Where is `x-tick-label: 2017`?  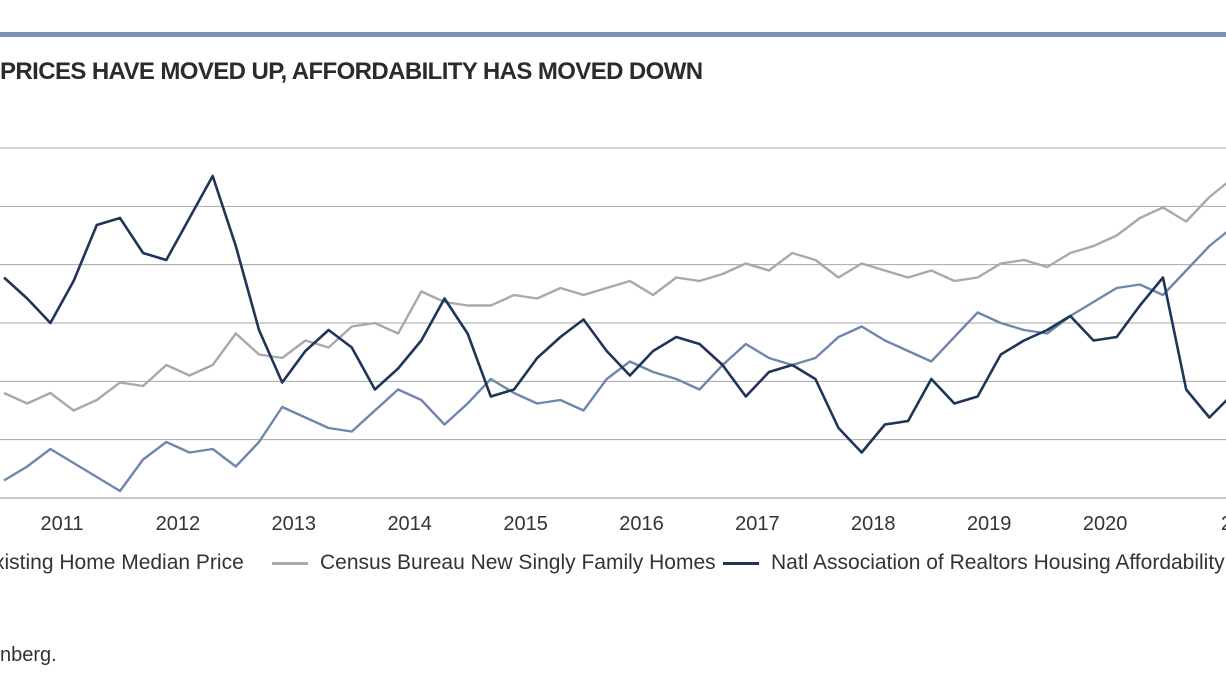
x-tick-label: 2017 is located at coordinates (757, 524).